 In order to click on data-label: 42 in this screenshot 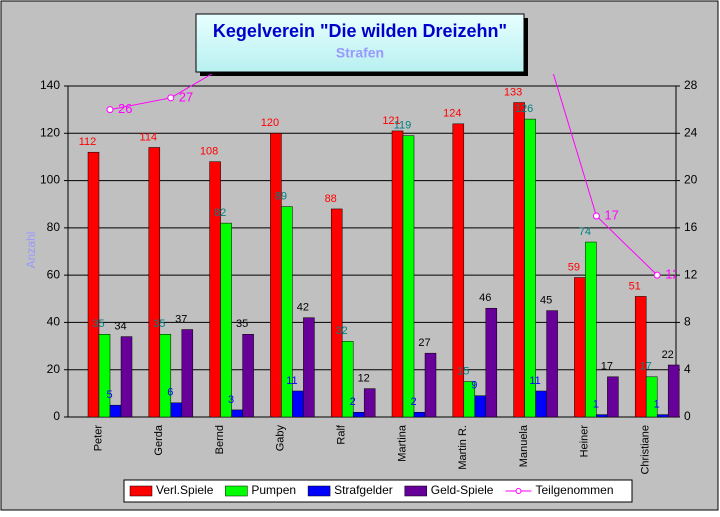, I will do `click(303, 308)`.